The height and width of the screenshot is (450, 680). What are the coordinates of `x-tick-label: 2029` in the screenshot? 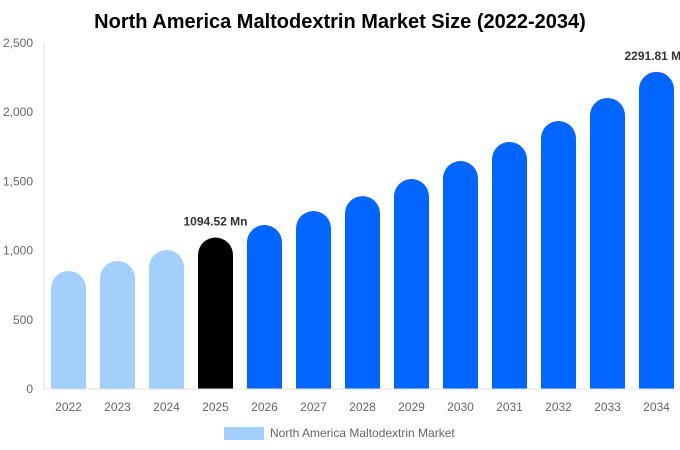 It's located at (411, 407).